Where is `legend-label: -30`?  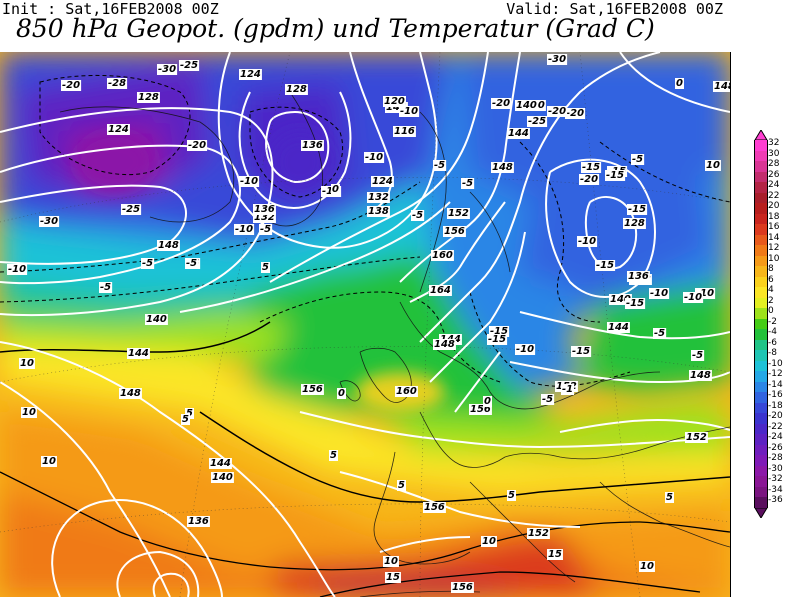 legend-label: -30 is located at coordinates (775, 468).